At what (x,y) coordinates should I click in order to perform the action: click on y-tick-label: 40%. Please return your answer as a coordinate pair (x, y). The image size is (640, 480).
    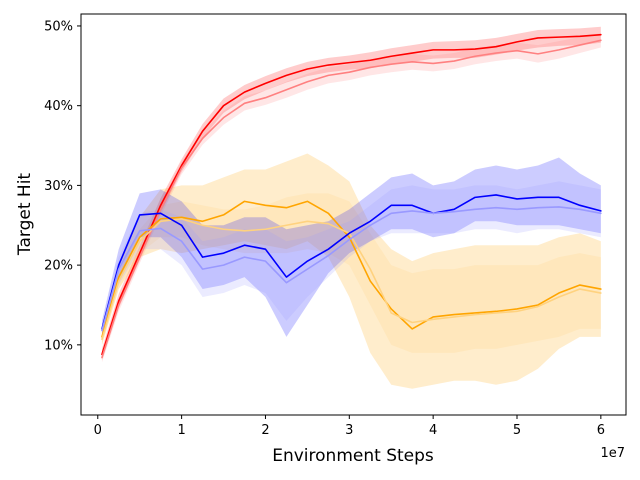
    Looking at the image, I should click on (58, 106).